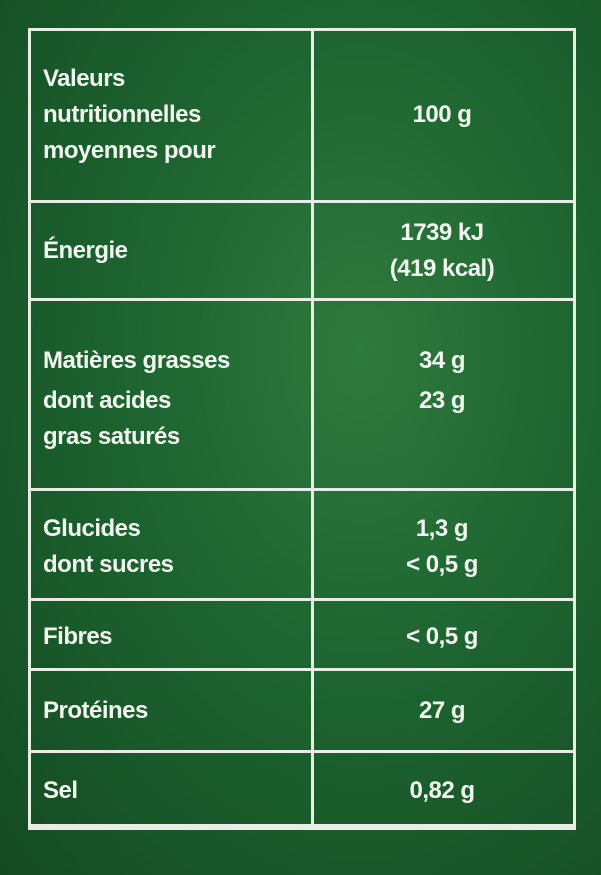 The height and width of the screenshot is (875, 601). Describe the element at coordinates (60, 790) in the screenshot. I see `salt-label: Sel` at that location.